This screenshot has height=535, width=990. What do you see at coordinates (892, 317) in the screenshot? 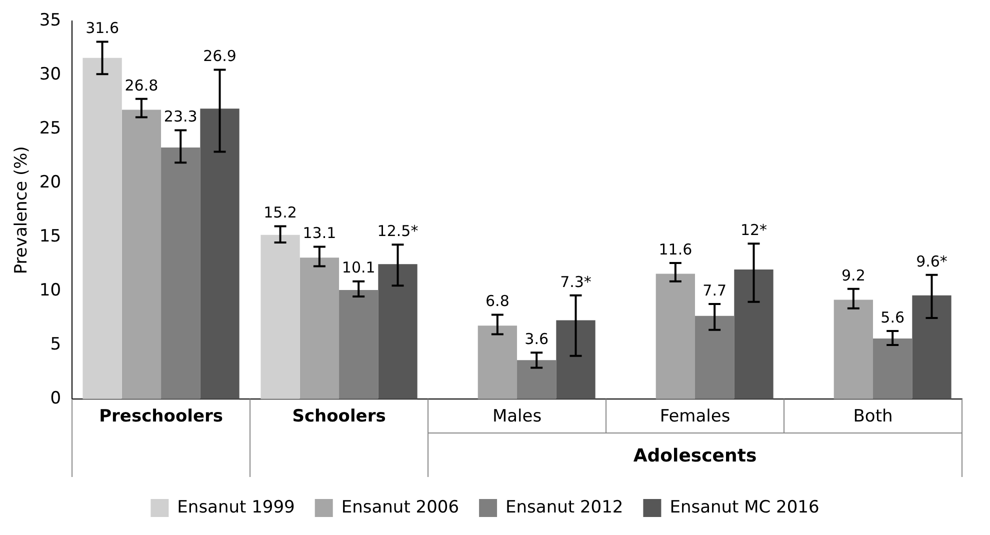
I see `data-label: 5.6` at bounding box center [892, 317].